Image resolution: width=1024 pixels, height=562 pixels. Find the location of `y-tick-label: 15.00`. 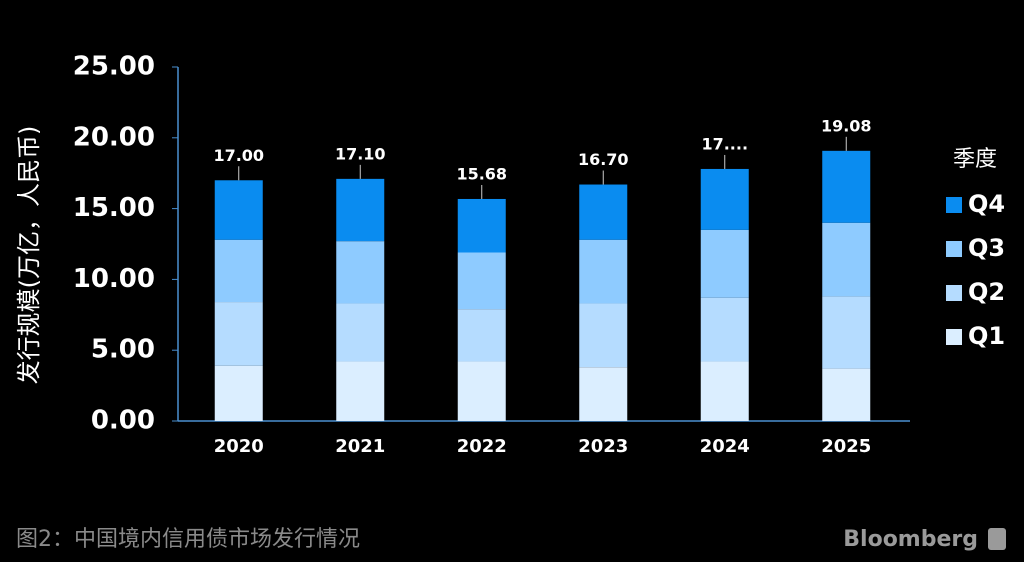

y-tick-label: 15.00 is located at coordinates (114, 208).